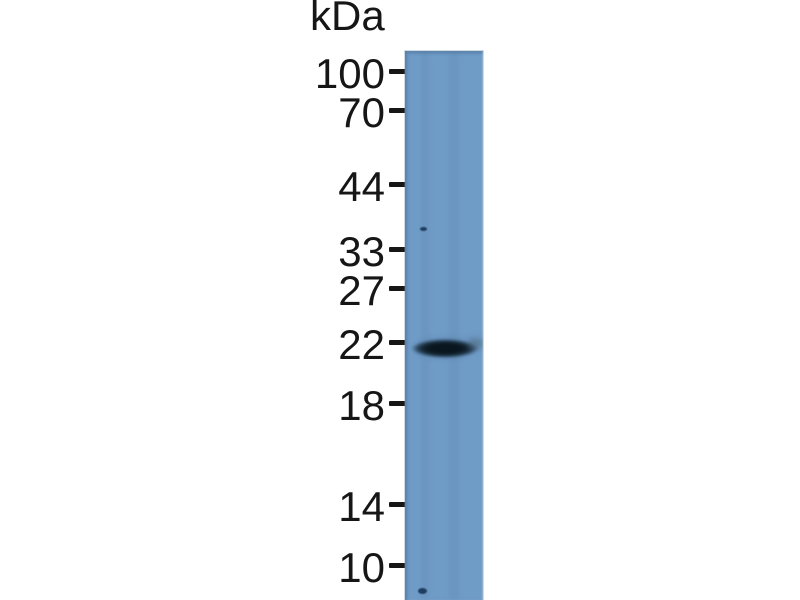 Image resolution: width=800 pixels, height=600 pixels. Describe the element at coordinates (361, 112) in the screenshot. I see `ladder-marker-label: 70` at that location.